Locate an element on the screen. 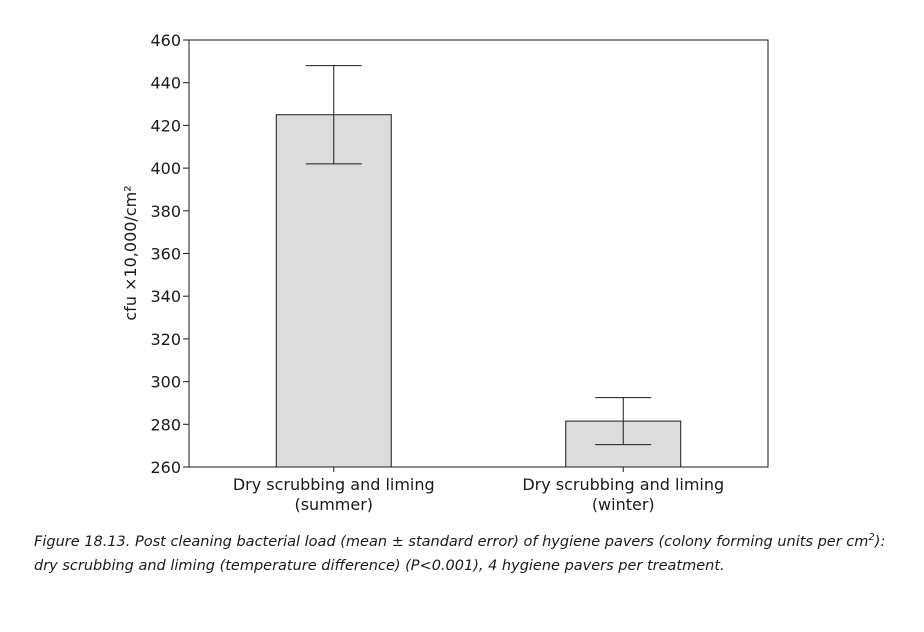 This screenshot has height=632, width=924. x-category-label-1: Dry scrubbing and liming is located at coordinates (334, 484).